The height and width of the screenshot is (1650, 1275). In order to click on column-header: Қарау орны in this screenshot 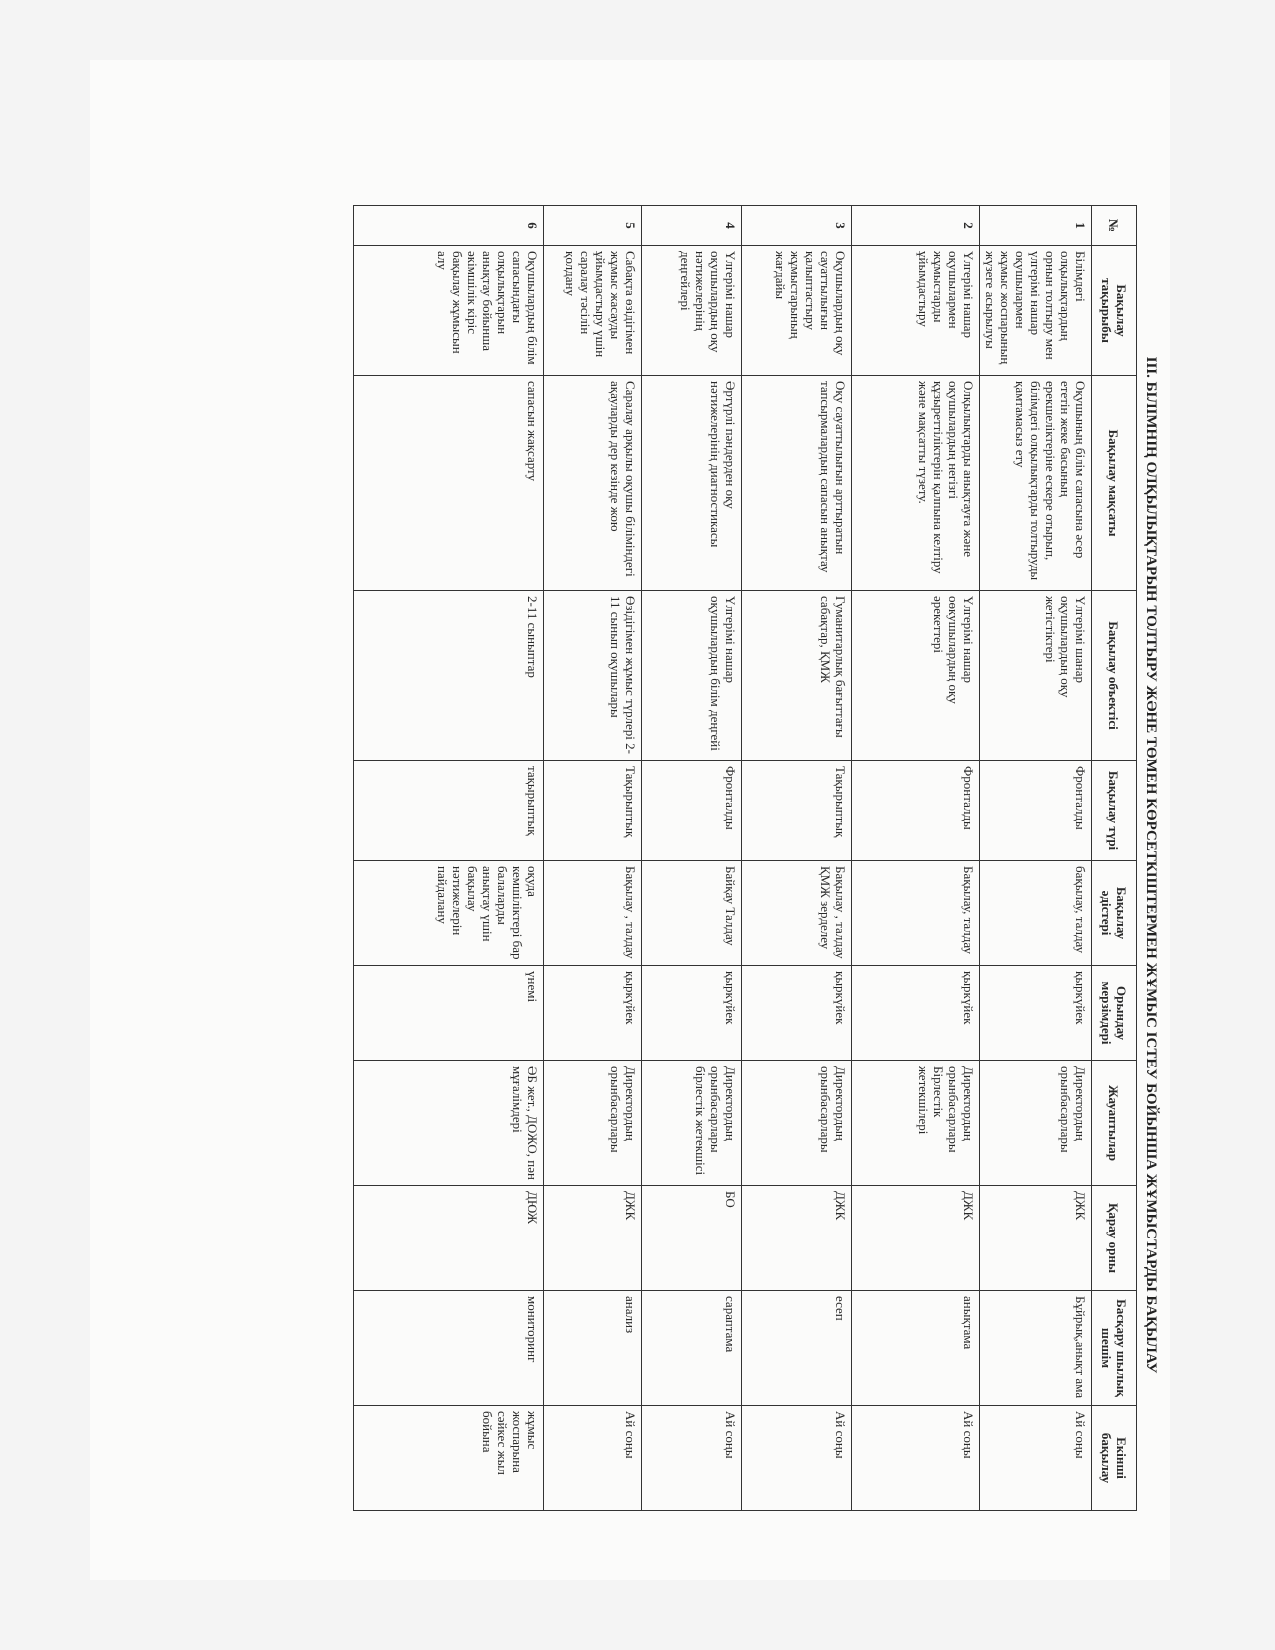, I will do `click(1114, 1238)`.